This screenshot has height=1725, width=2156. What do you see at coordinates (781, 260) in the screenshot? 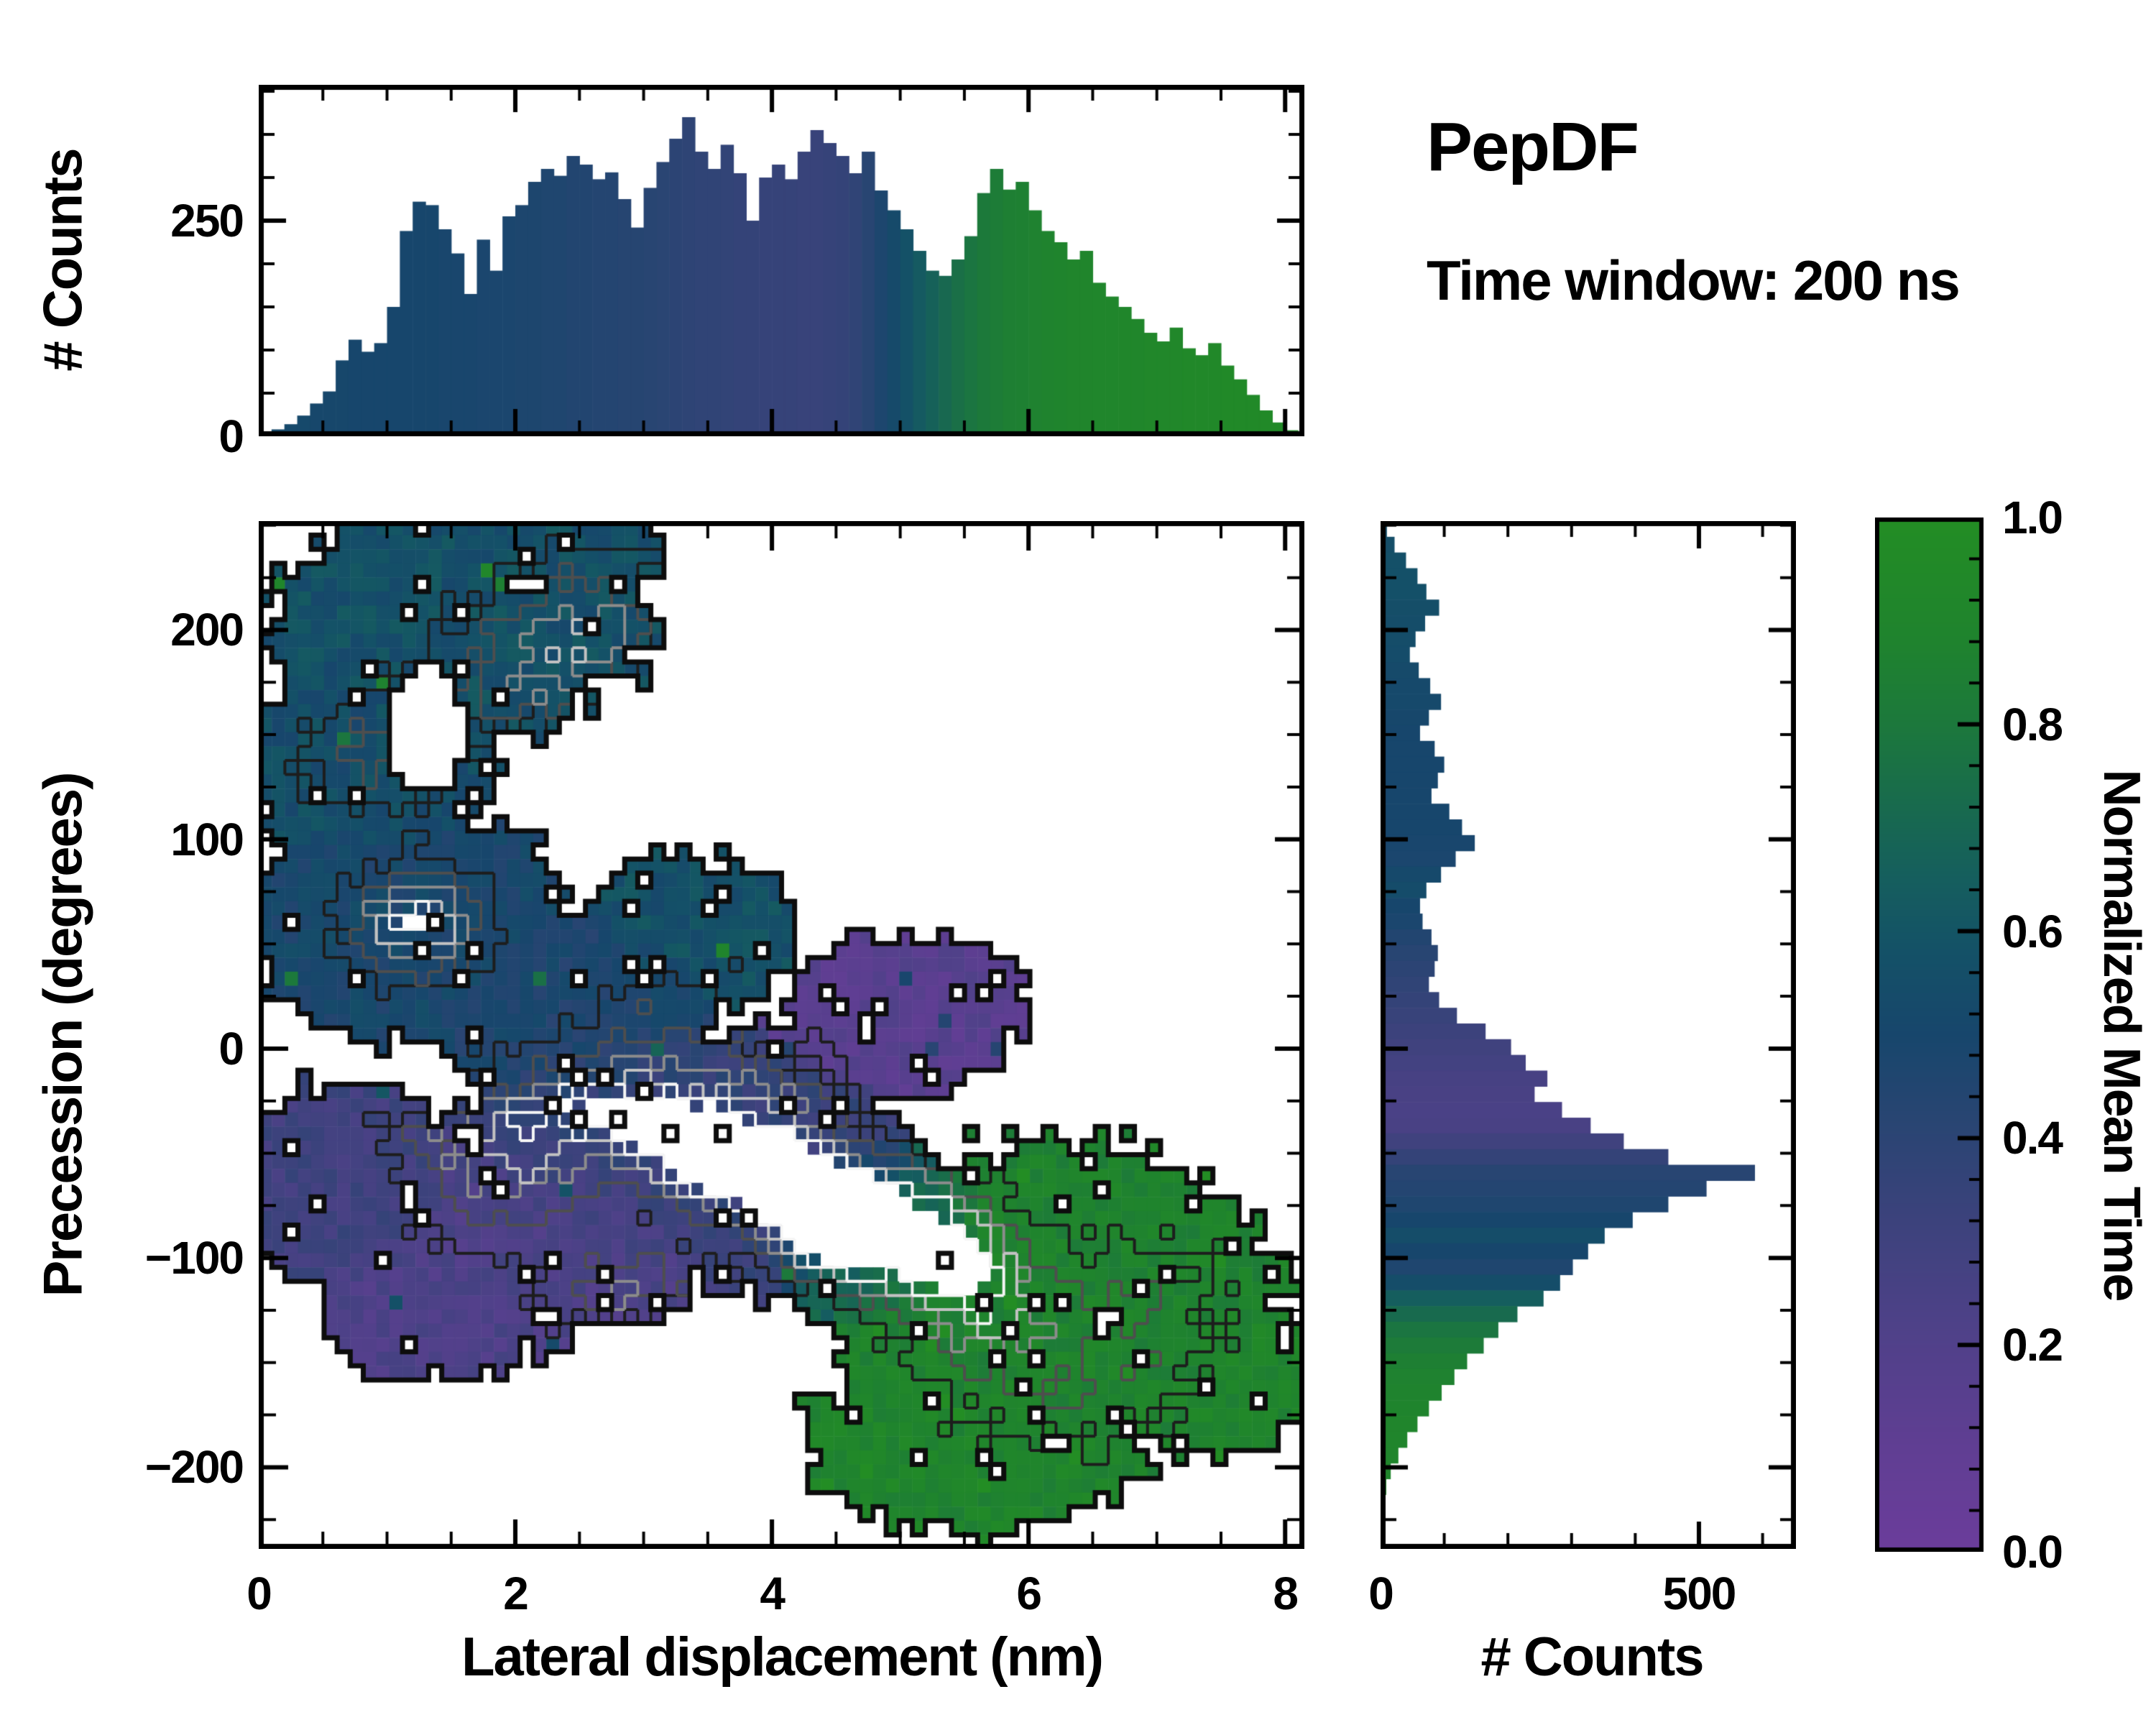
I see `top-histogram-panel` at bounding box center [781, 260].